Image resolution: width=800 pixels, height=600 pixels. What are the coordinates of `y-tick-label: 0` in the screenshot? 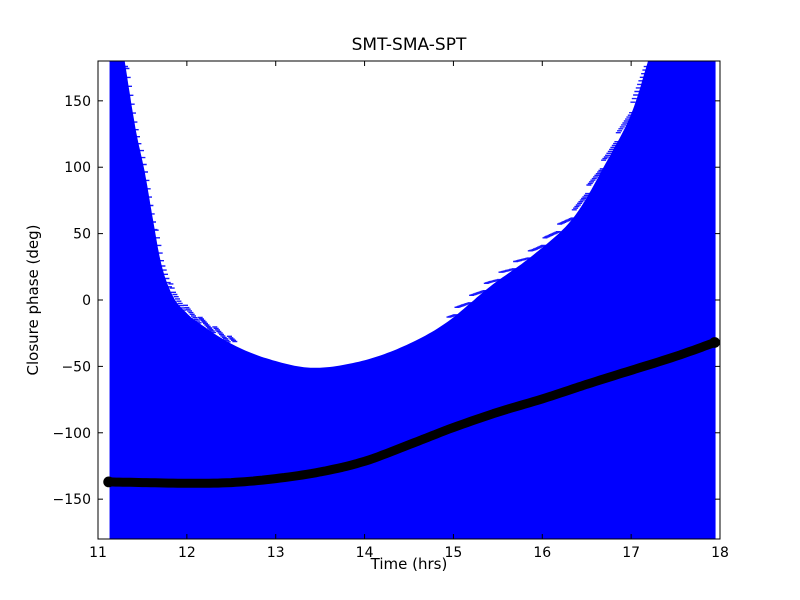 It's located at (86, 301).